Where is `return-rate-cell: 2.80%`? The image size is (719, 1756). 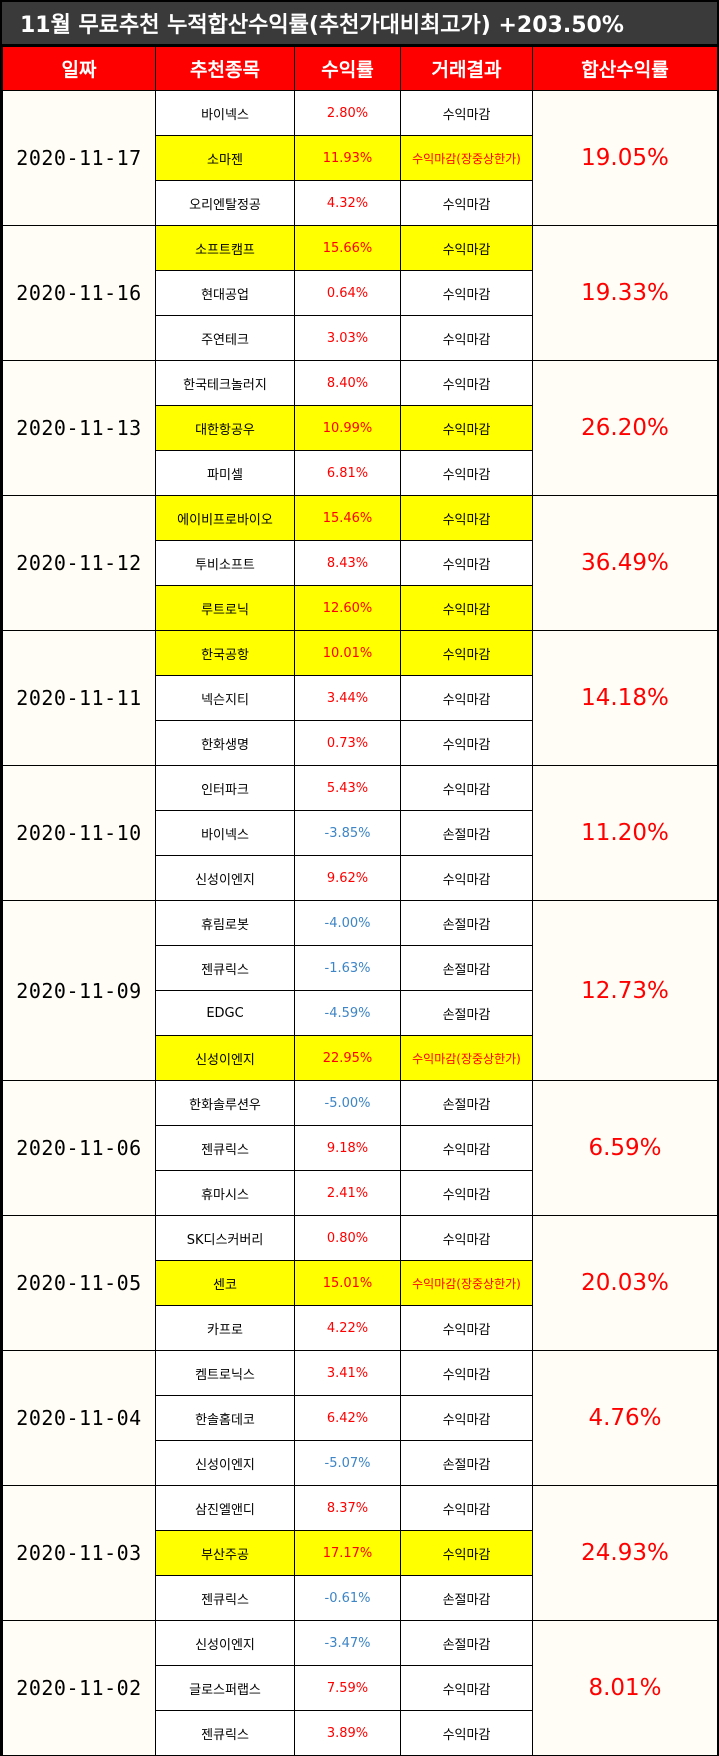 return-rate-cell: 2.80% is located at coordinates (347, 113).